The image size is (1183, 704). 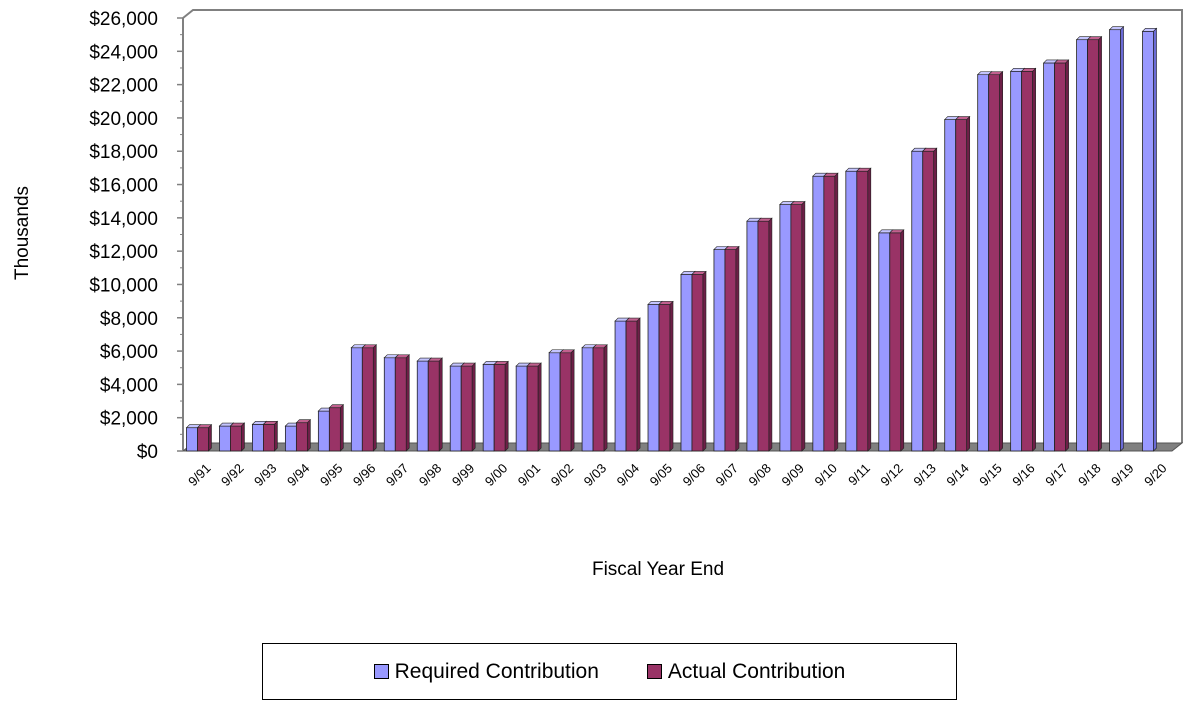 What do you see at coordinates (661, 475) in the screenshot?
I see `x-tick-label: 9/05` at bounding box center [661, 475].